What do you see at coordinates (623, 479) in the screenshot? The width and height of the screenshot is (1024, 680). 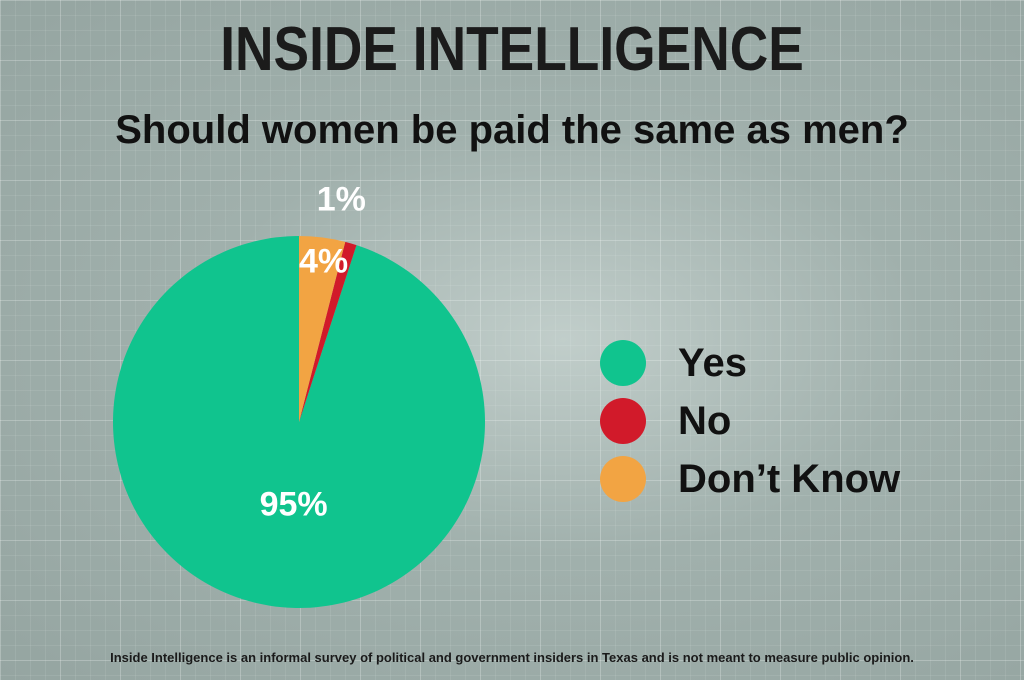 I see `legend-swatch-dont-know` at bounding box center [623, 479].